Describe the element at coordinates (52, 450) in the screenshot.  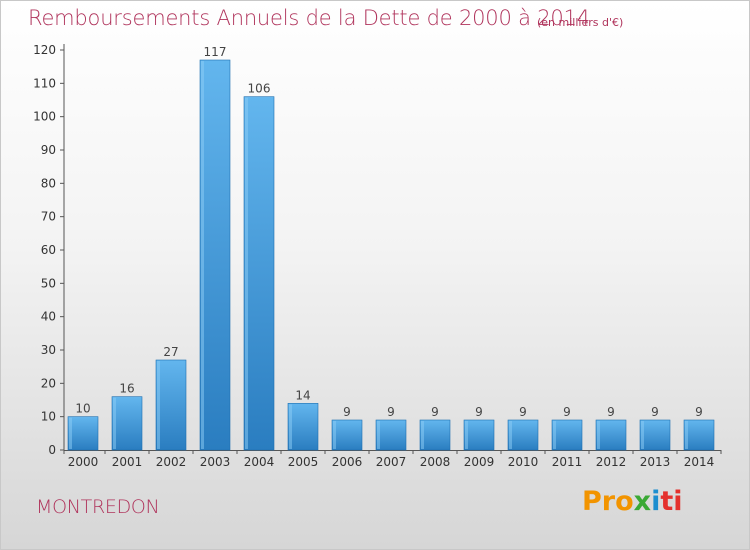
I see `y-tick-label: 0` at that location.